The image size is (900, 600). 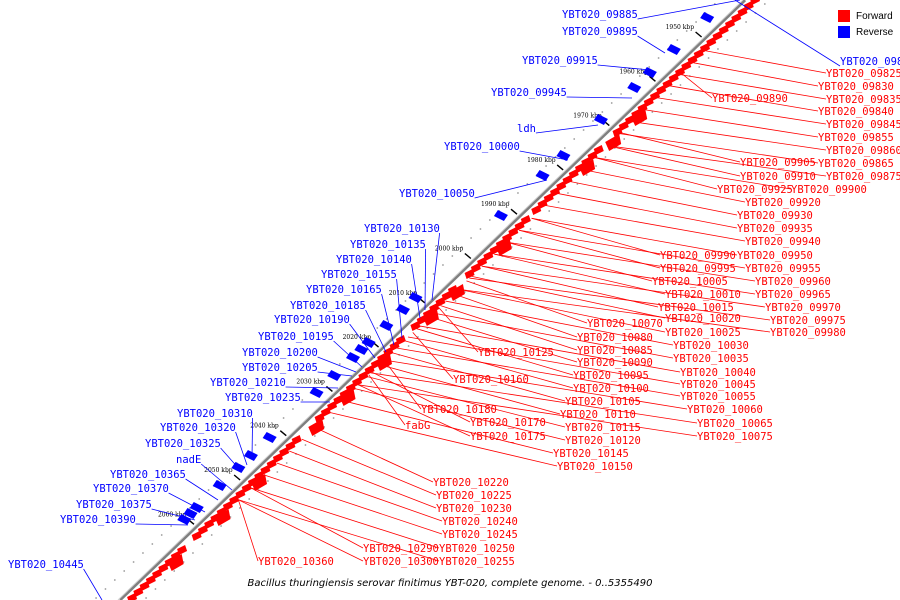 I want to click on forward-gene-label: YBT020_09950, so click(x=775, y=256).